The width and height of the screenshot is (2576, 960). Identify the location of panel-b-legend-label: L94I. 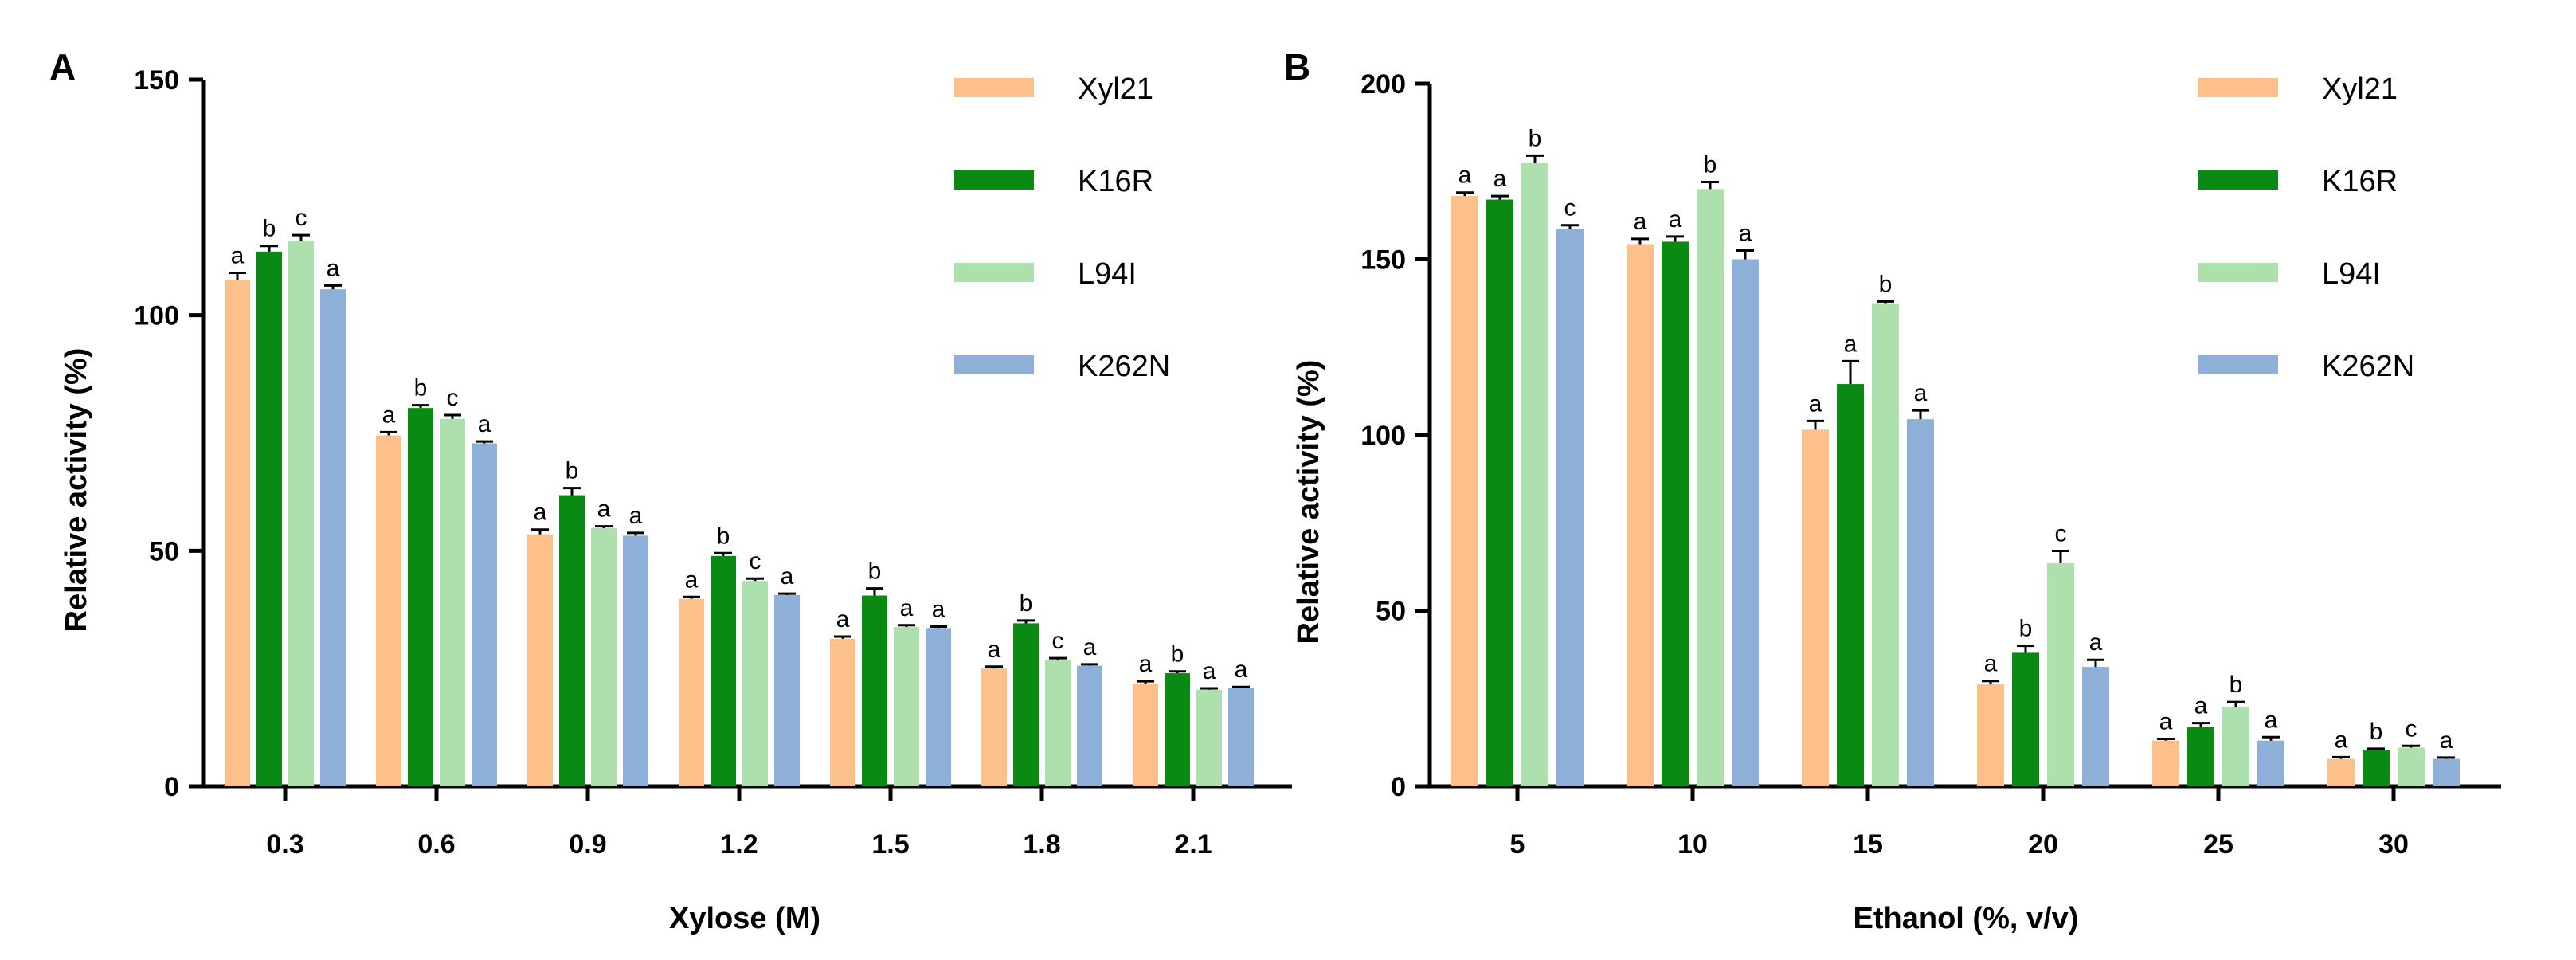
(2351, 274).